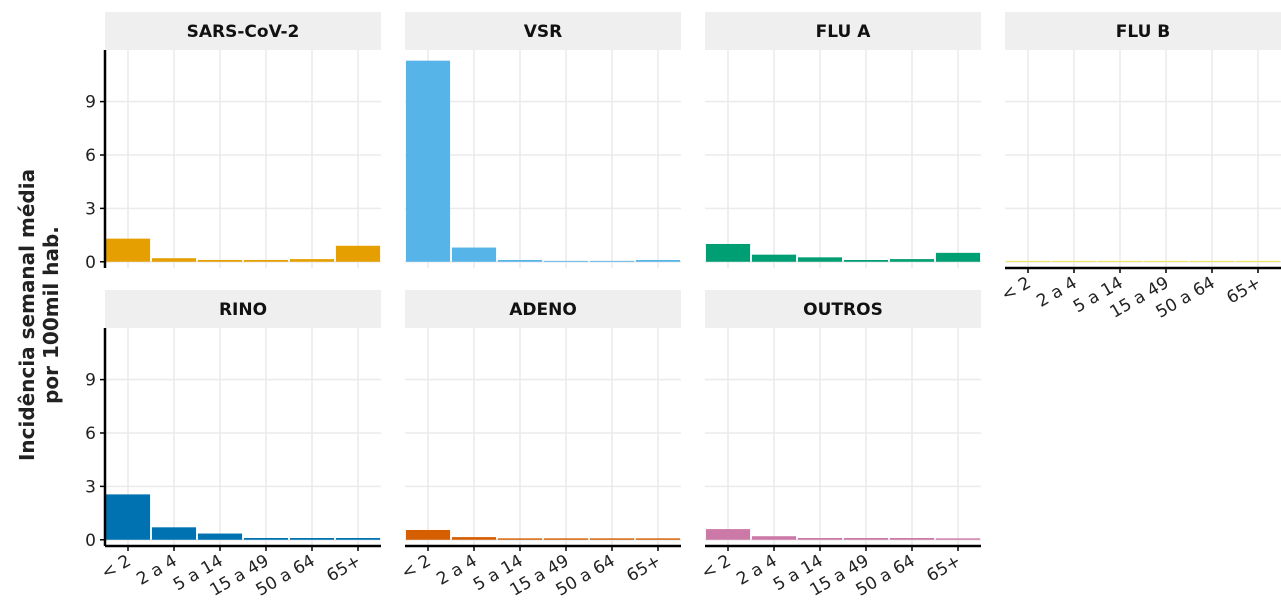  Describe the element at coordinates (51, 315) in the screenshot. I see `y-axis-label: por 100mil hab.` at that location.